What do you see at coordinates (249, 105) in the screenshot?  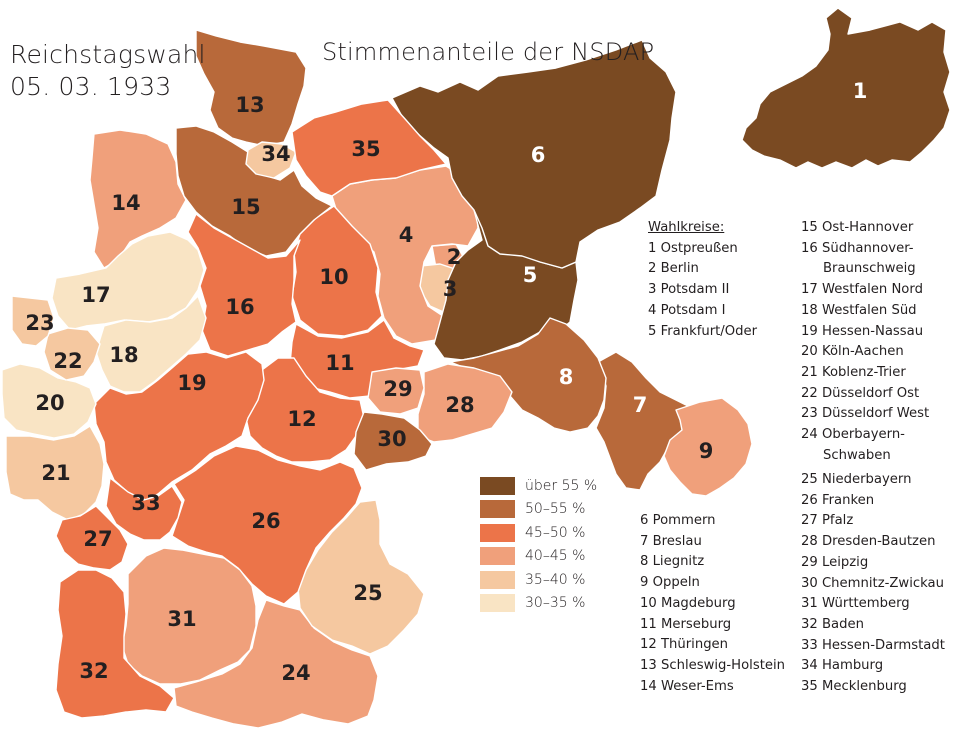 I see `wahlkreis-13-label: 13` at bounding box center [249, 105].